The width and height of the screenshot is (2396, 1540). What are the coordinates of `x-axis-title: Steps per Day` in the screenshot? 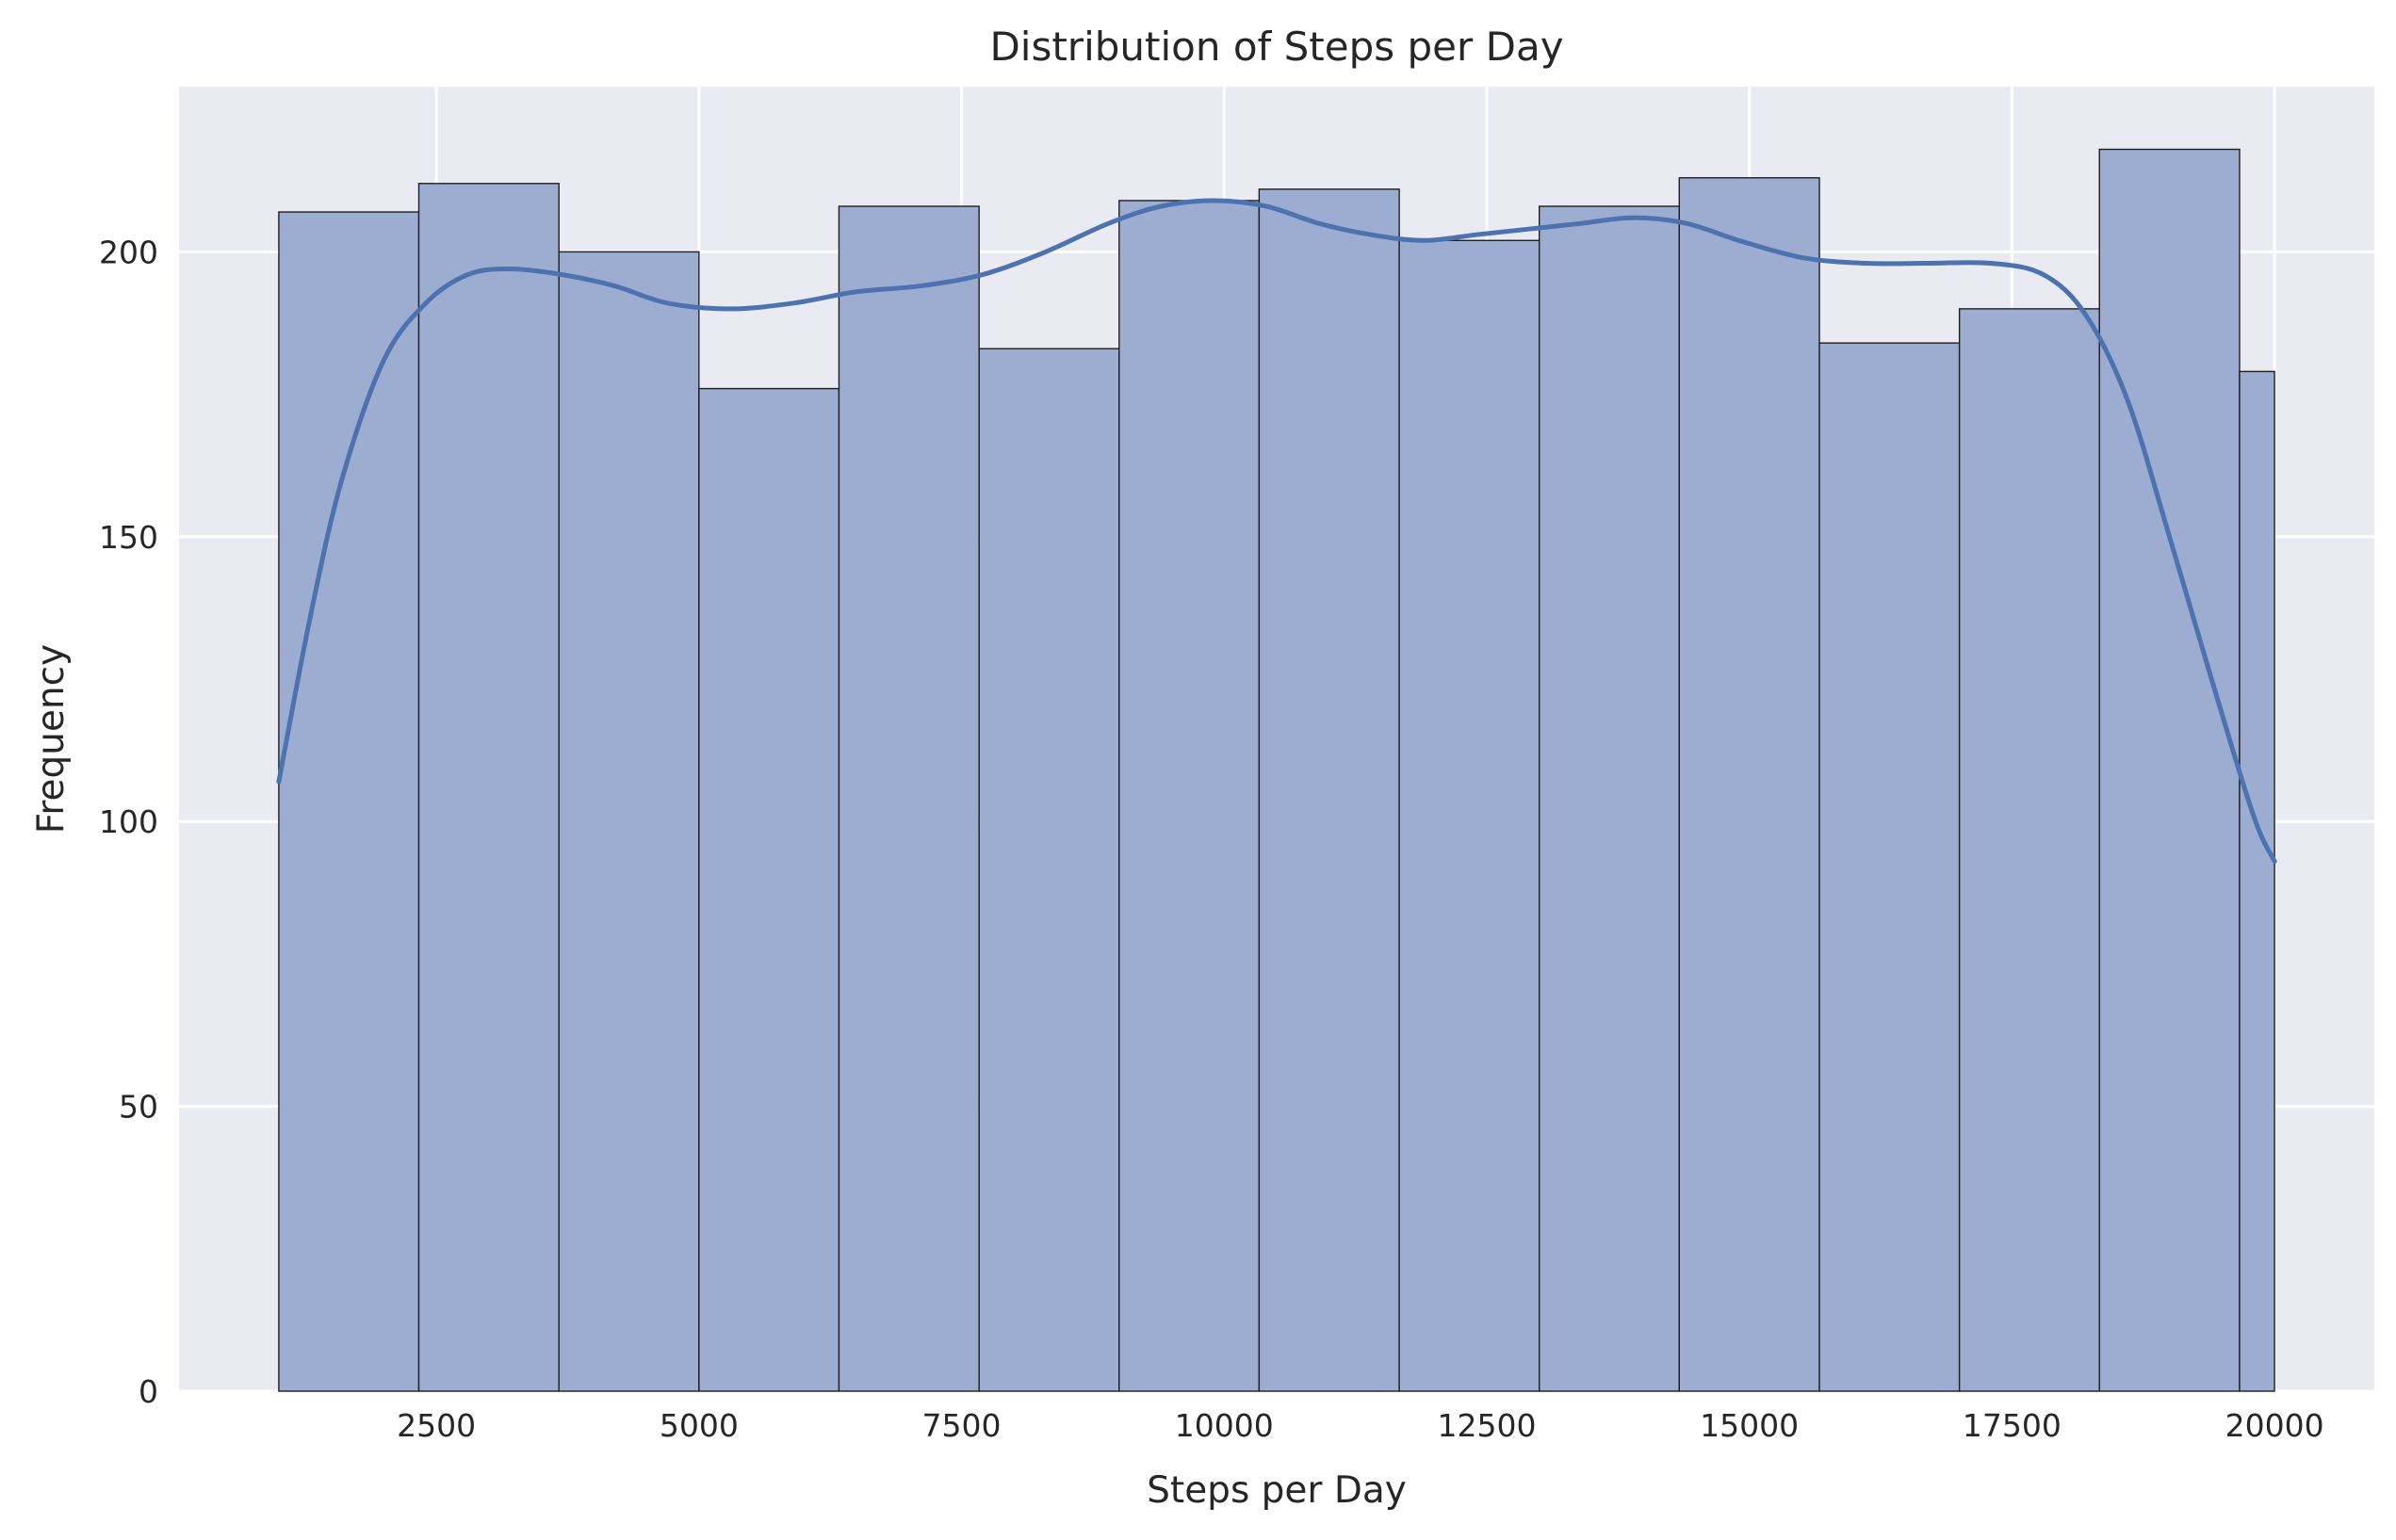 It's located at (1277, 1490).